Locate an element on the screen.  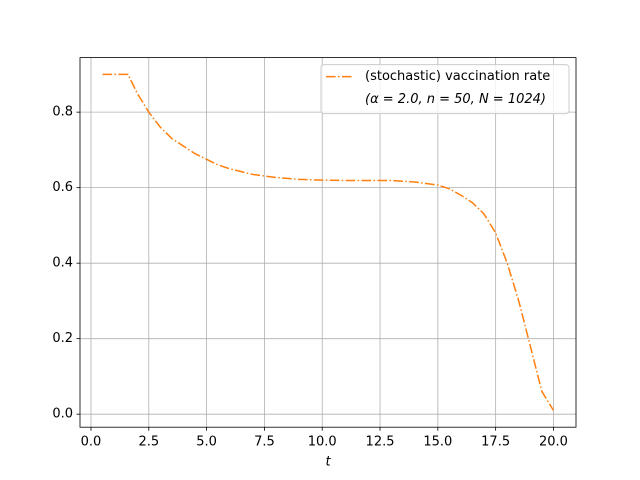
x-tick-label: 20.0 is located at coordinates (553, 442).